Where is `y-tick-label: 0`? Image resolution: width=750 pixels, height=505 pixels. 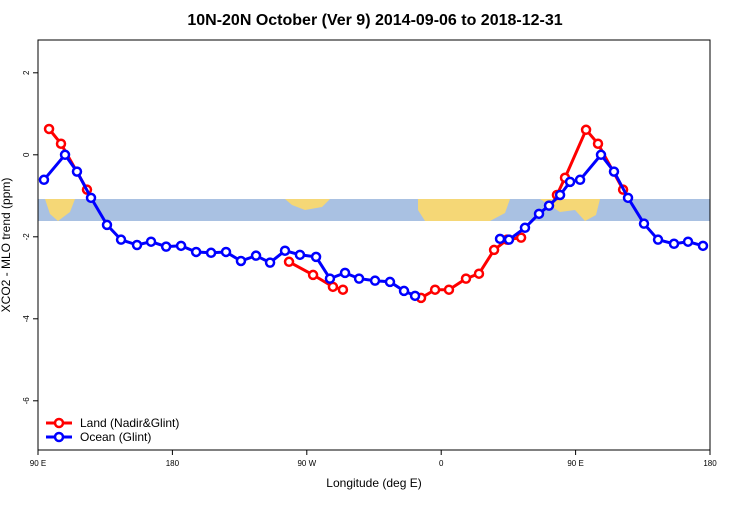 y-tick-label: 0 is located at coordinates (26, 154).